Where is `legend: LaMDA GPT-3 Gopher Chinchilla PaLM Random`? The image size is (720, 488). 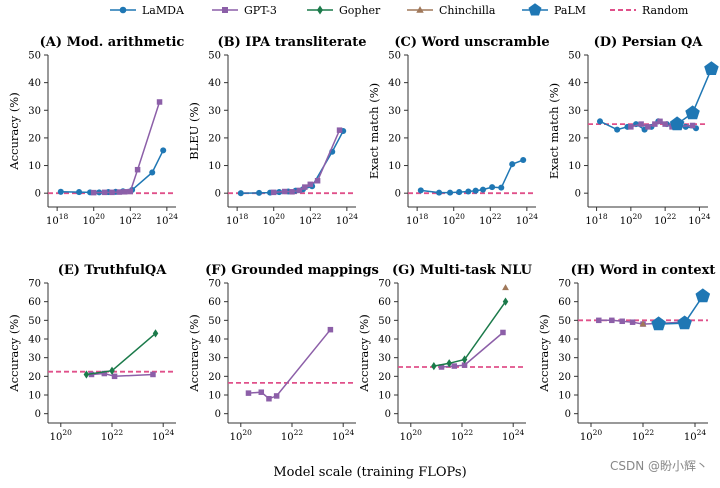 legend: LaMDA GPT-3 Gopher Chinchilla PaLM Random is located at coordinates (399, 10).